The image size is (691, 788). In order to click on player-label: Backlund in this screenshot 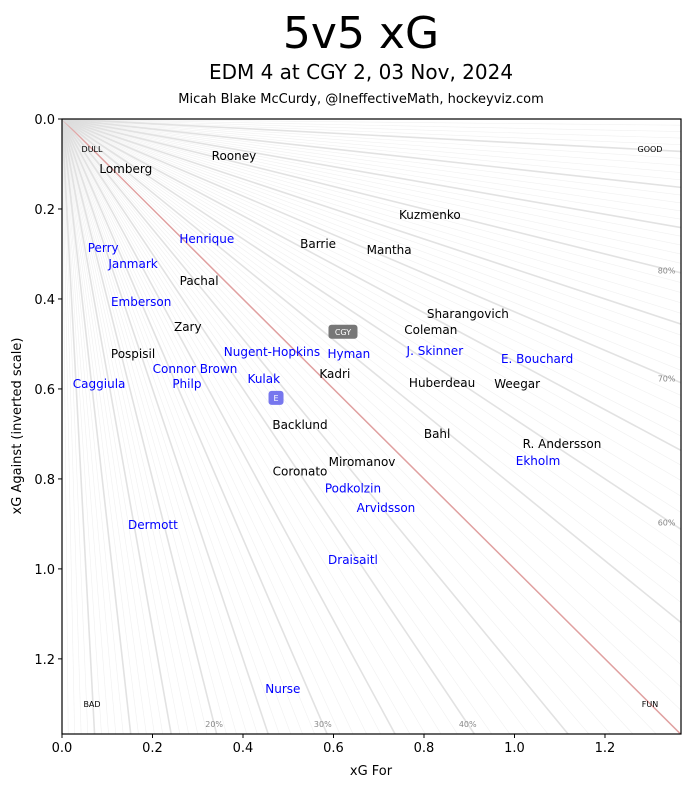, I will do `click(299, 425)`.